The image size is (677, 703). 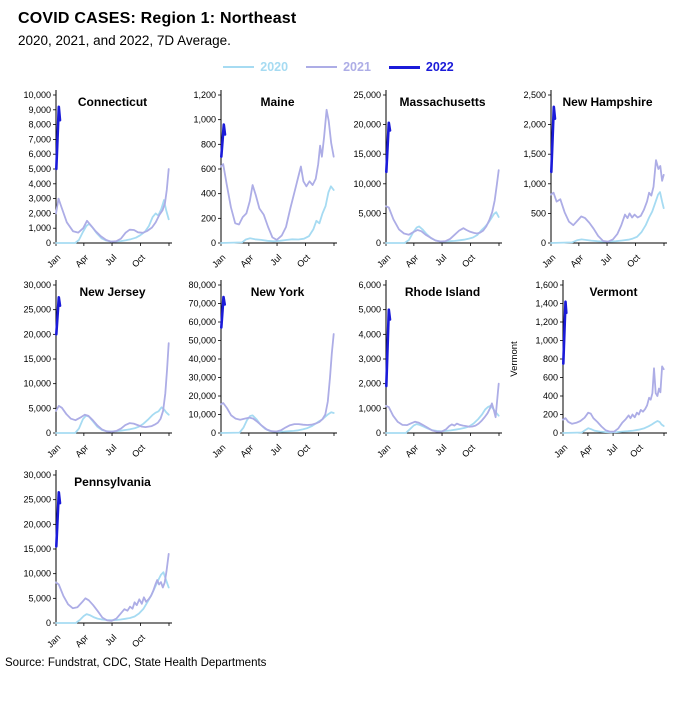 I want to click on legend-line-2022-icon, so click(x=404, y=67).